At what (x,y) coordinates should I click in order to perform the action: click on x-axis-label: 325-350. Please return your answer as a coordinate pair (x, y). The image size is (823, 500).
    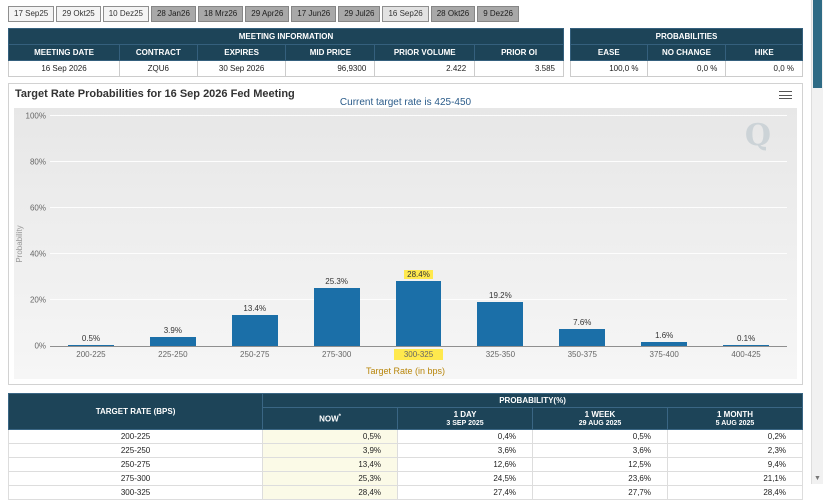
    Looking at the image, I should click on (500, 356).